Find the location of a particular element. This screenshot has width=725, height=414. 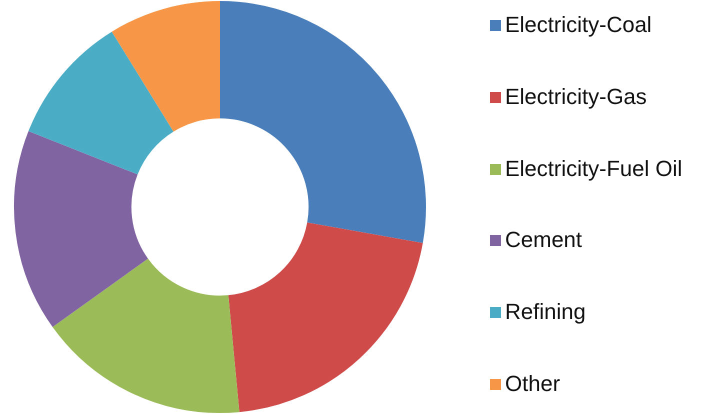

legend-label: Electricity-Gas is located at coordinates (576, 97).